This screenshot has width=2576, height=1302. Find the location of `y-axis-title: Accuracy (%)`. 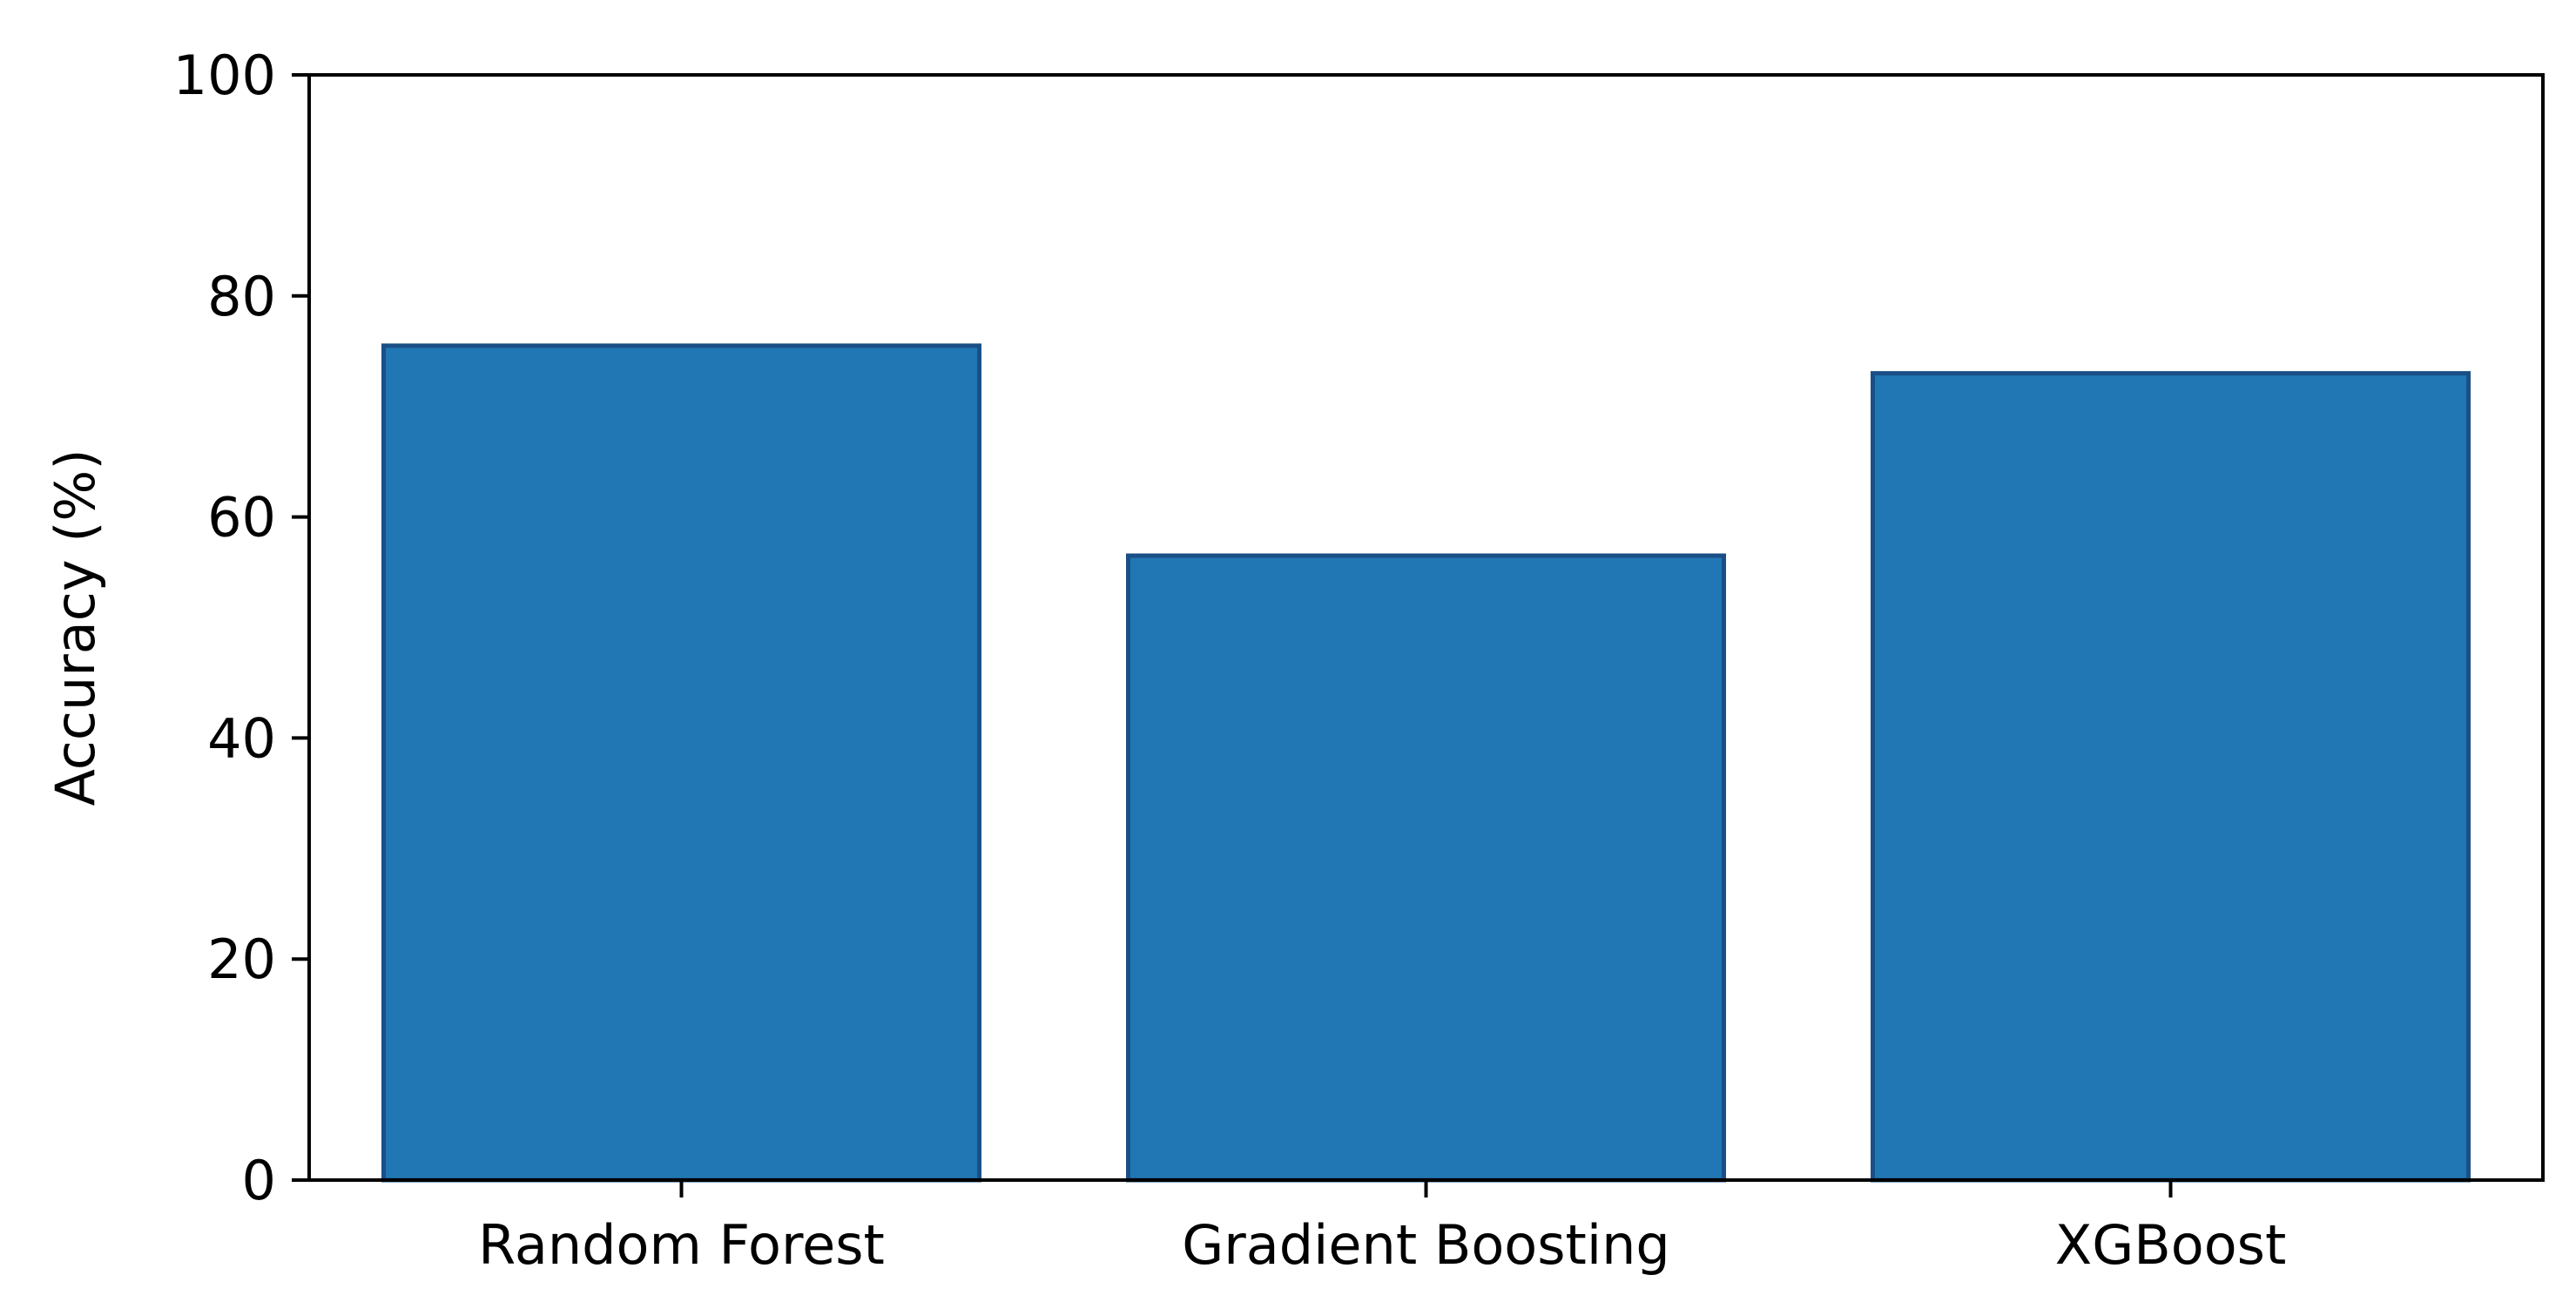

y-axis-title: Accuracy (%) is located at coordinates (75, 627).